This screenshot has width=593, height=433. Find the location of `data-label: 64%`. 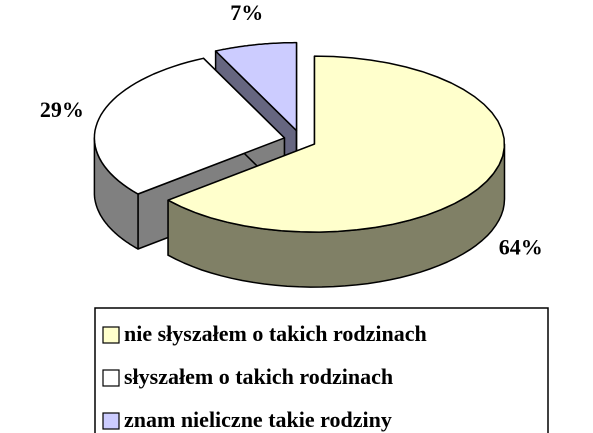

data-label: 64% is located at coordinates (521, 247).